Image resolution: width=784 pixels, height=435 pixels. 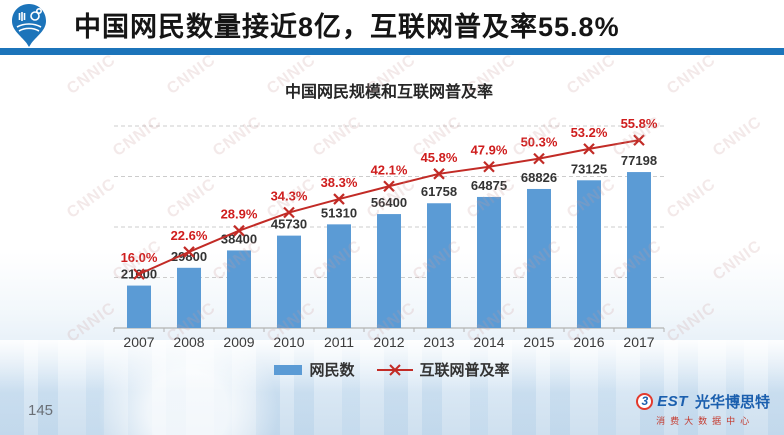 I want to click on percent-label-2017: 55.8%, so click(x=639, y=123).